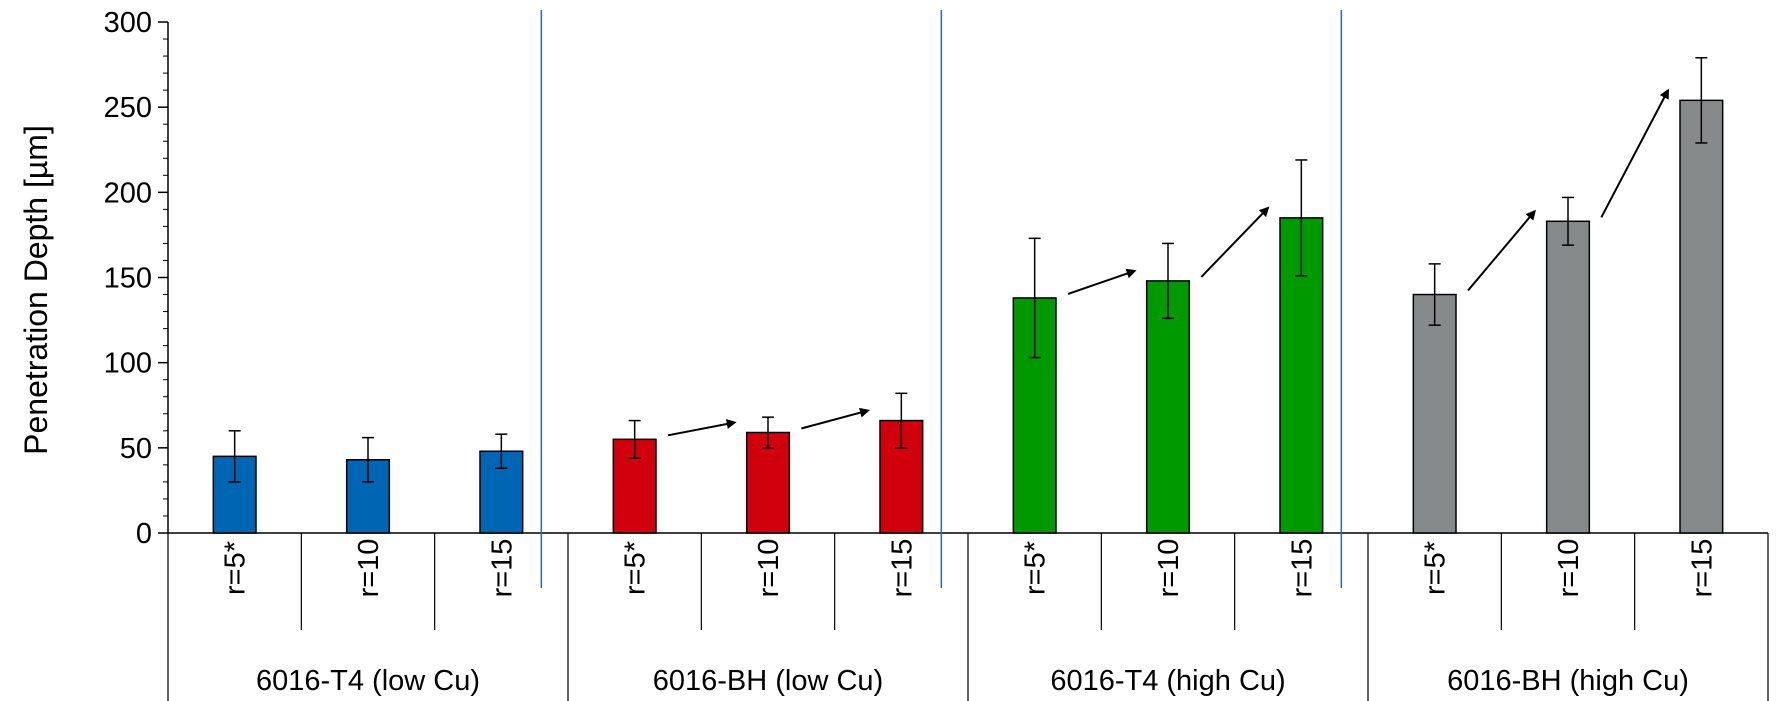  I want to click on y-tick-label: 200, so click(128, 193).